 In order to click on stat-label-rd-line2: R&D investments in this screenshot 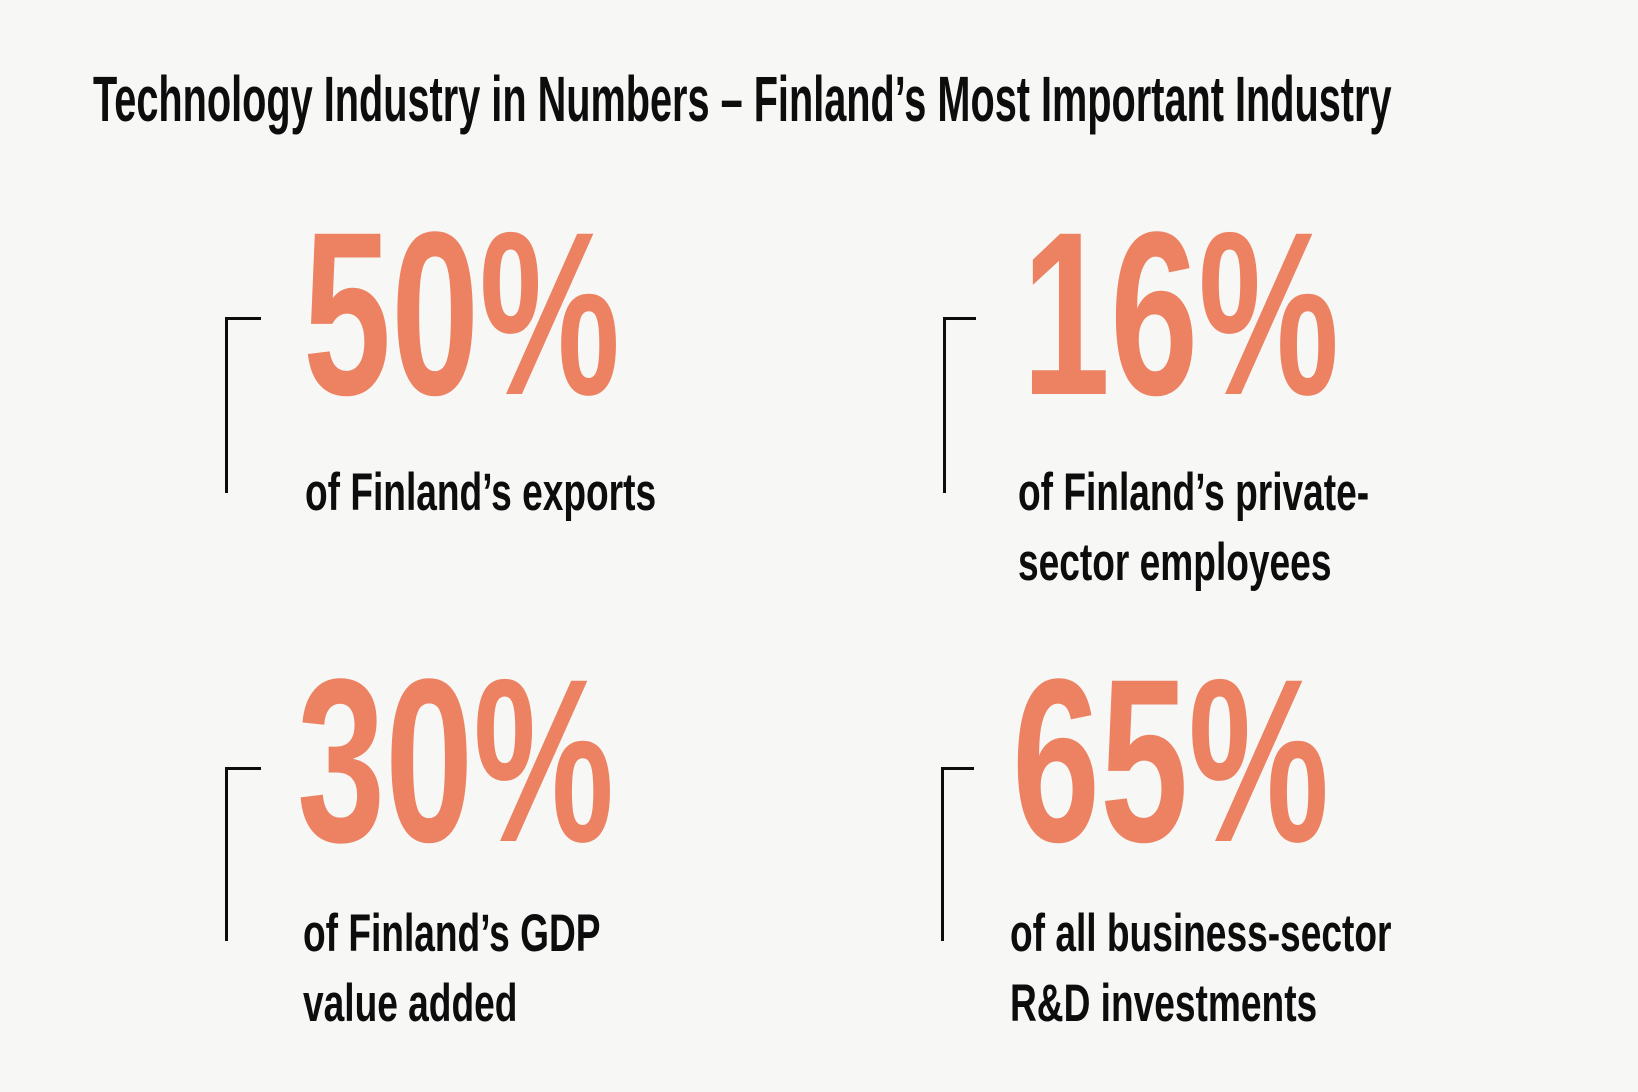, I will do `click(1164, 1003)`.